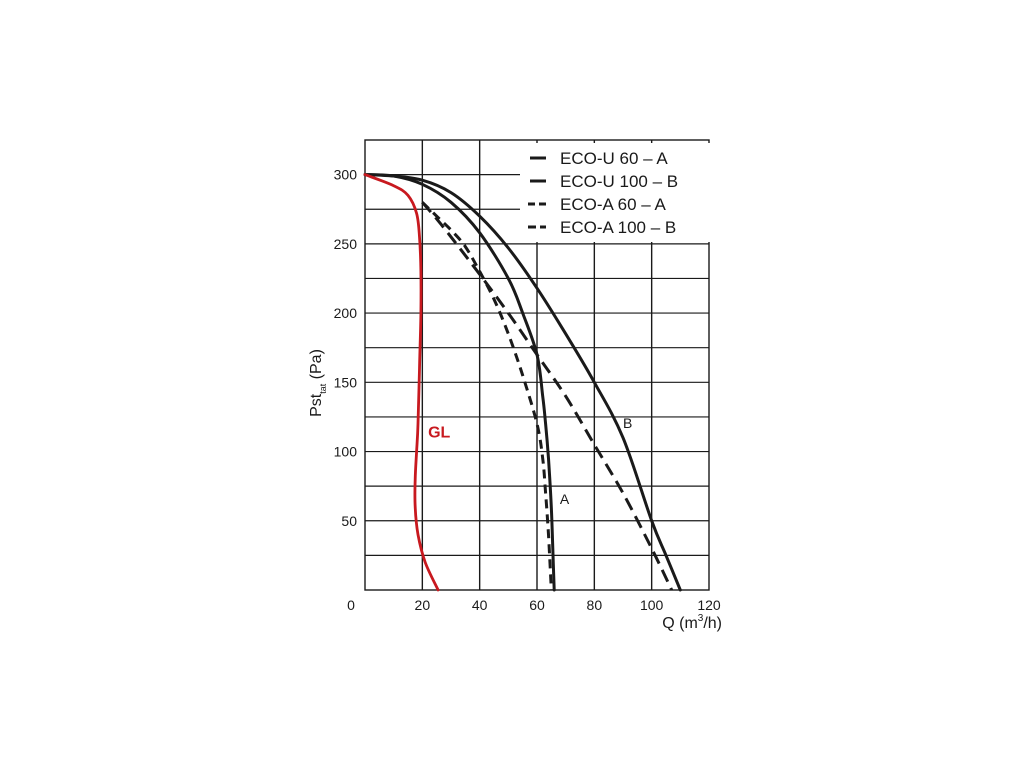  Describe the element at coordinates (712, 623) in the screenshot. I see `x-axis-title-tail: /h)` at that location.